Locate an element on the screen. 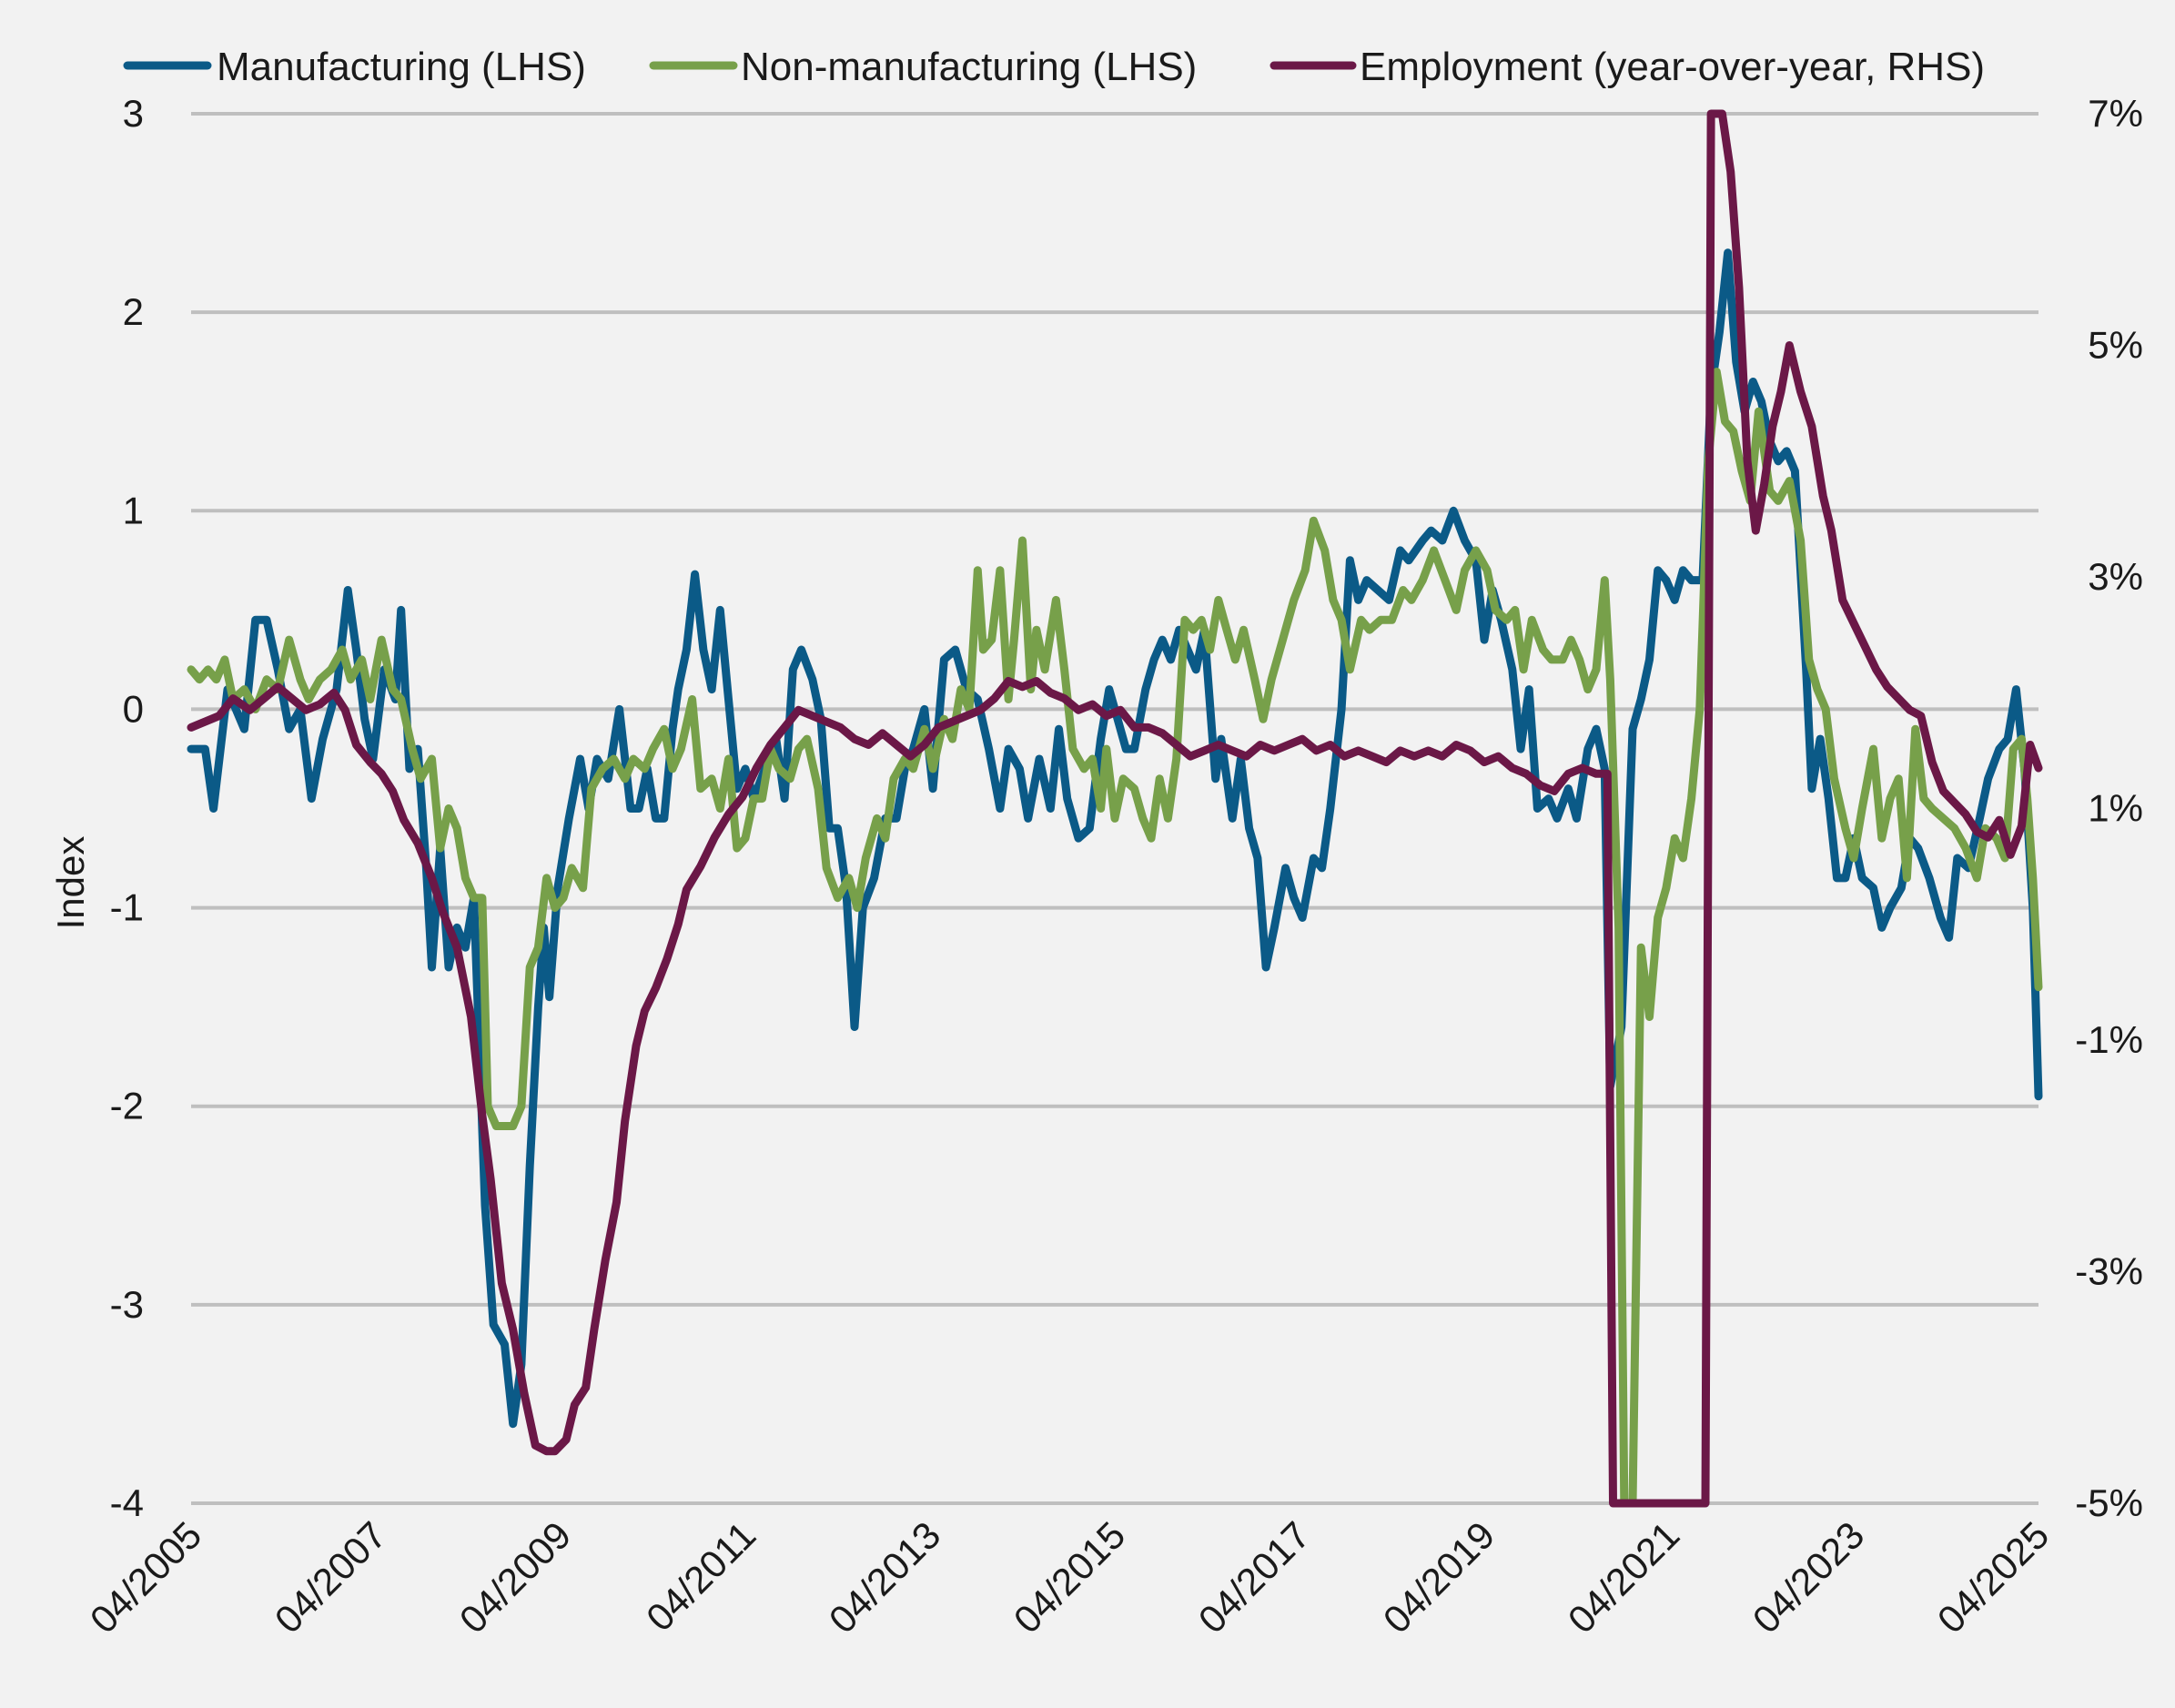 Image resolution: width=2175 pixels, height=1708 pixels. y2-tick-label: -1% is located at coordinates (2109, 1039).